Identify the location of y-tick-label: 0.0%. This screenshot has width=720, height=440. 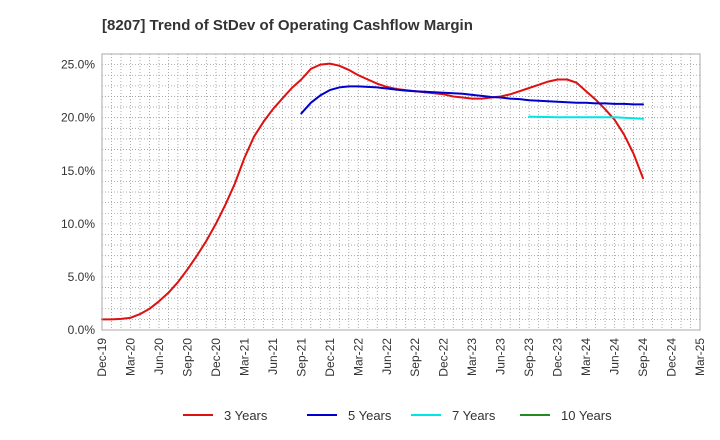
(82, 330).